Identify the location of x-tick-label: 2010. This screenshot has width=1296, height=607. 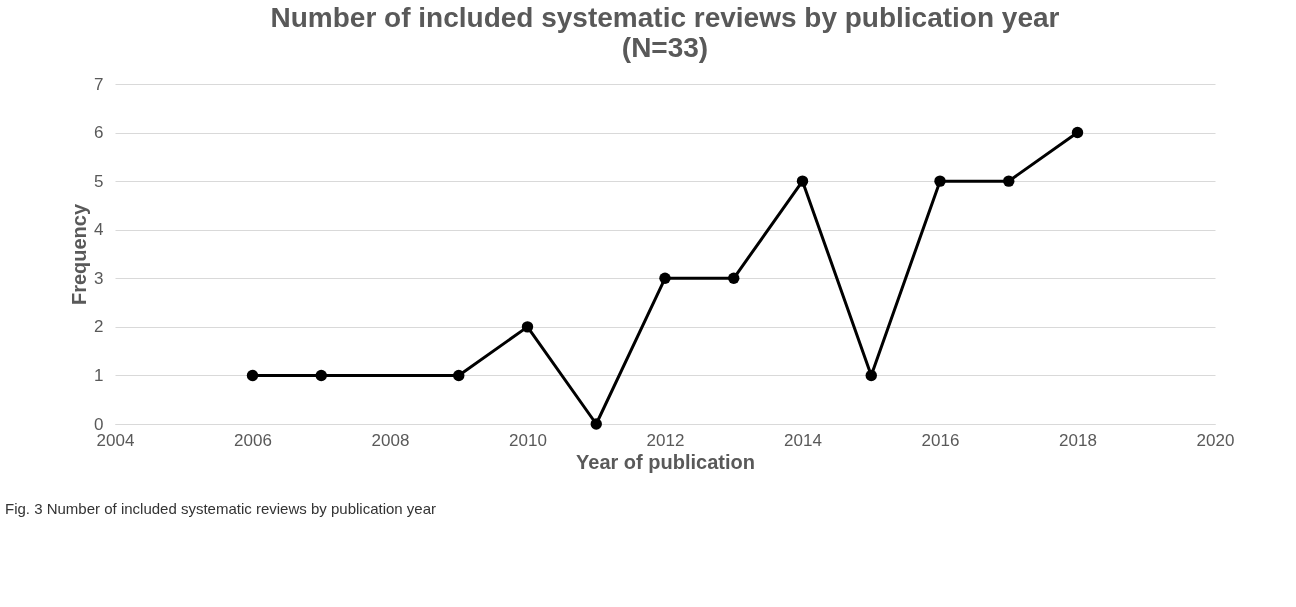
(528, 440).